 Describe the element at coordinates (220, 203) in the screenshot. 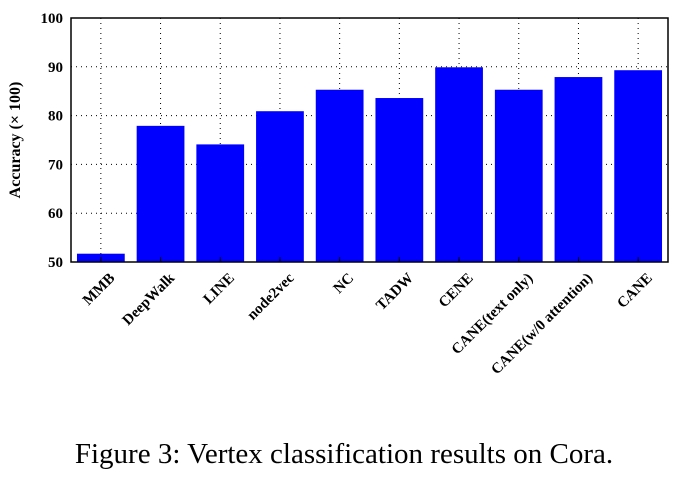

I see `bar-line` at that location.